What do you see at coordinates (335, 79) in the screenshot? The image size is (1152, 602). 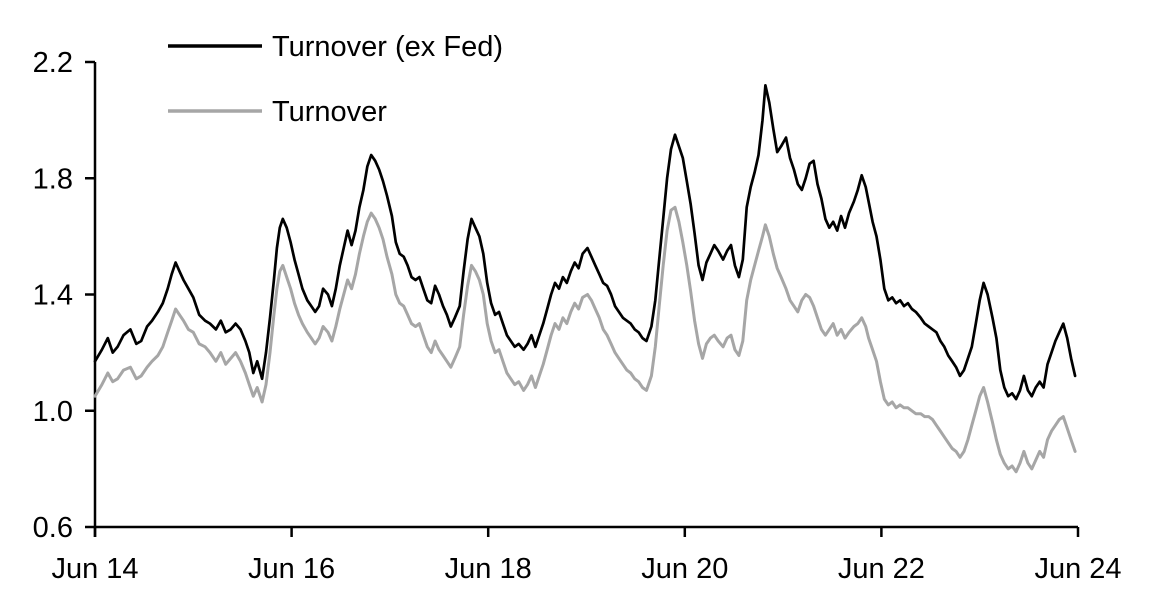 I see `legend: Turnover (ex Fed) Turnover` at bounding box center [335, 79].